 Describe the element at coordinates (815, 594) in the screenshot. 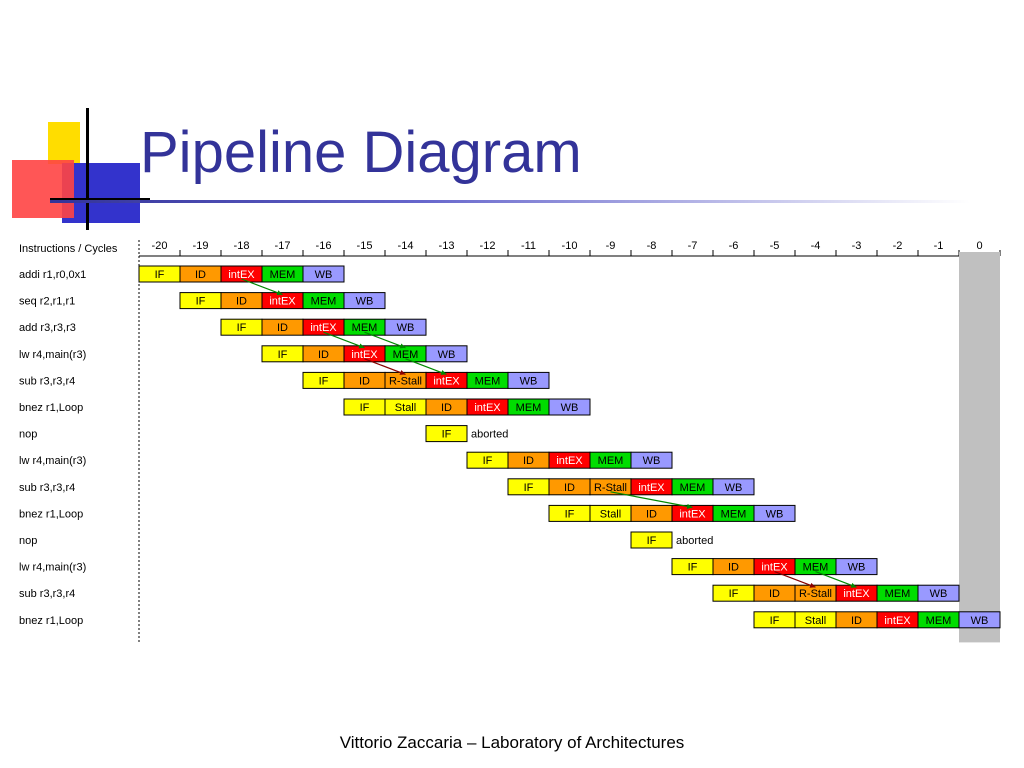

I see `stage-label: R-Stall` at that location.